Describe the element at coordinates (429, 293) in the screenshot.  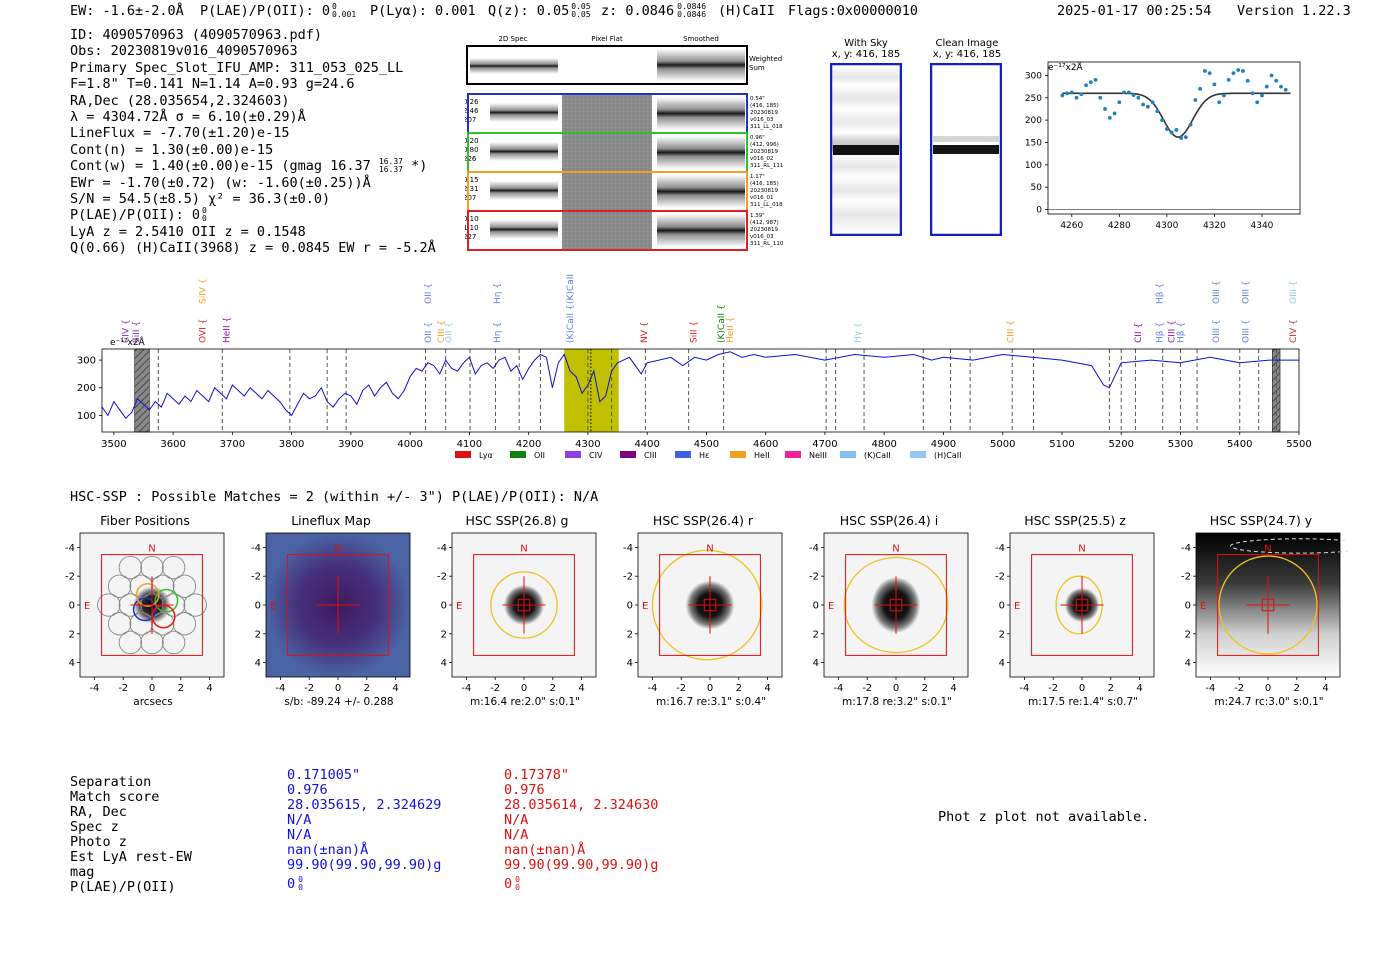
I see `spectrum-line-label: OII {` at that location.